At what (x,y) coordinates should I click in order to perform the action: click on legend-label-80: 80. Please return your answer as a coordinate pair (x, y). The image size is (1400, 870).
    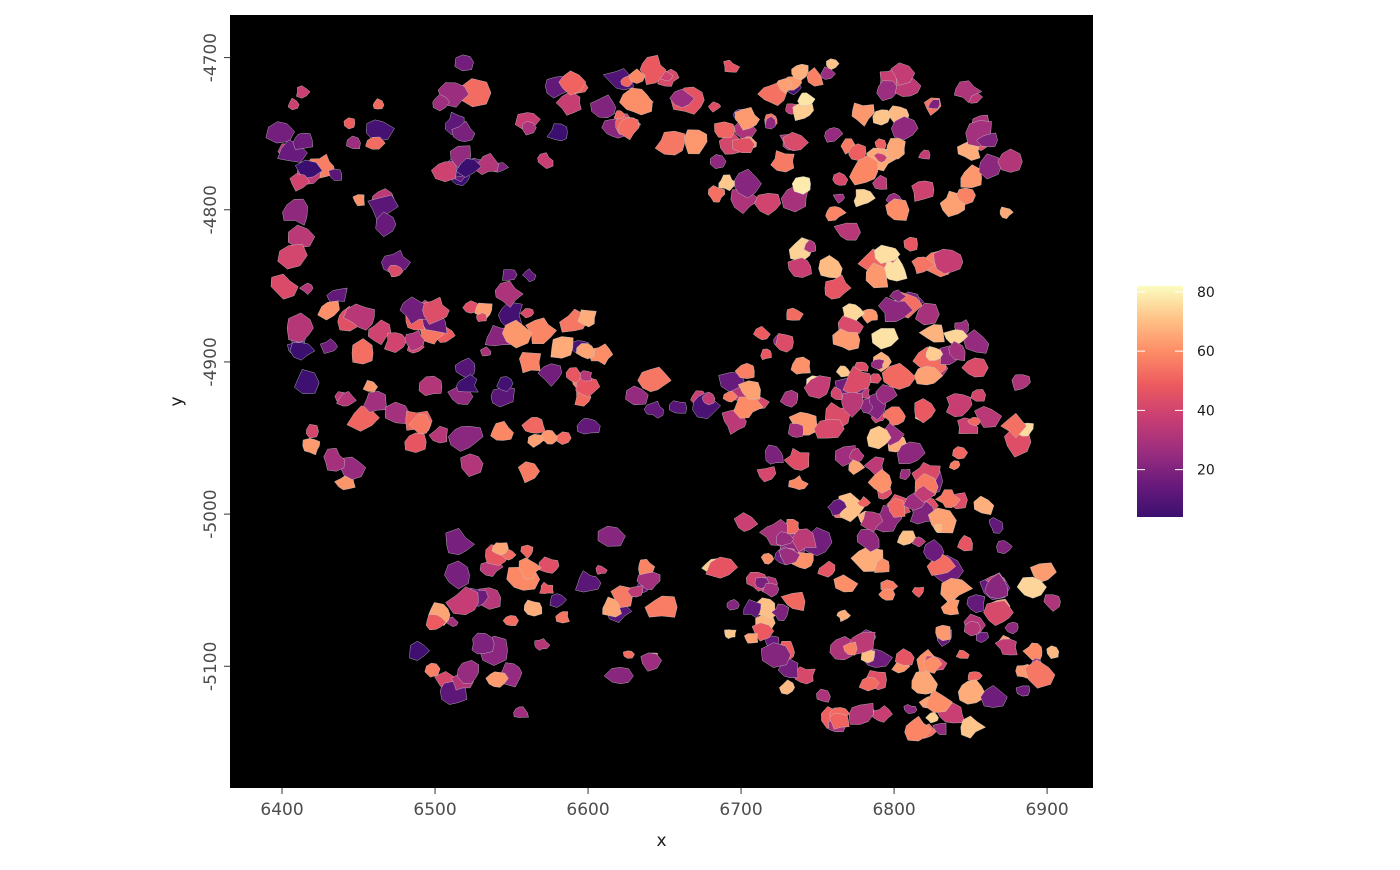
    Looking at the image, I should click on (1206, 293).